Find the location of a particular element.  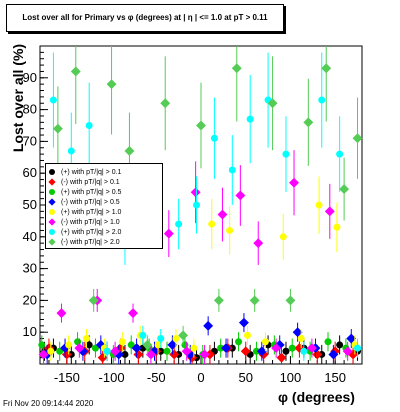

x-tick-label: 100 is located at coordinates (291, 377).